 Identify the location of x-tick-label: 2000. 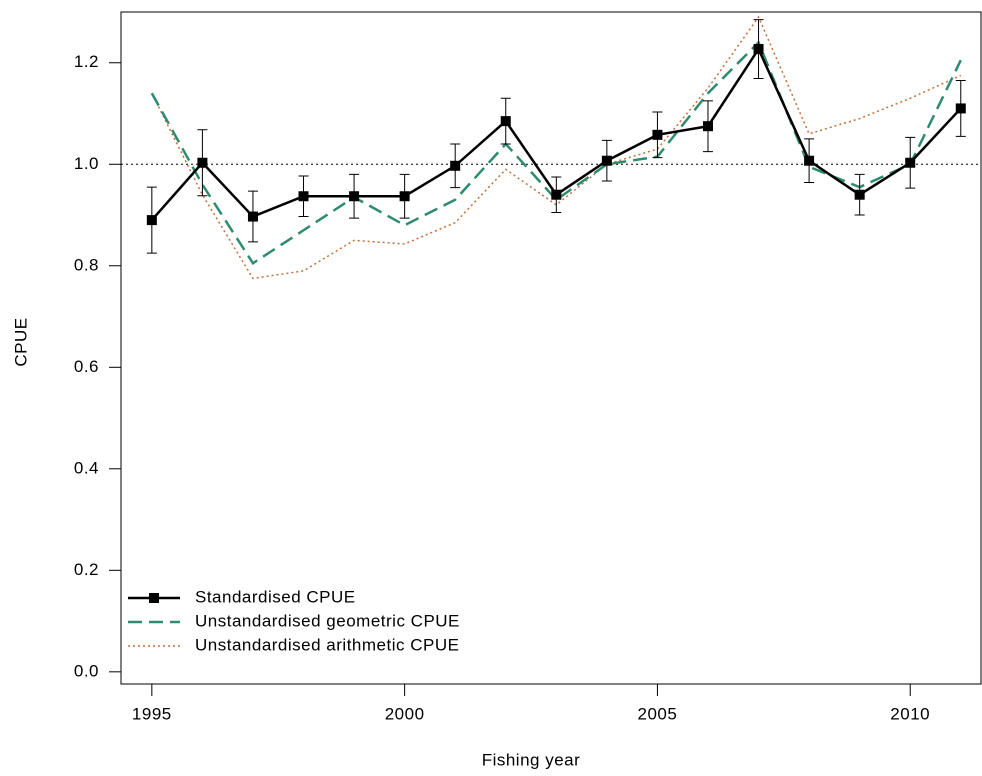
(405, 713).